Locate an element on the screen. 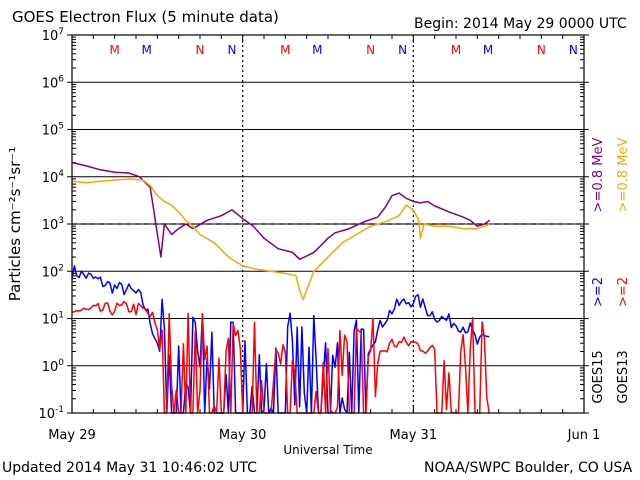  y-tick-label: 10⁶ is located at coordinates (53, 82).